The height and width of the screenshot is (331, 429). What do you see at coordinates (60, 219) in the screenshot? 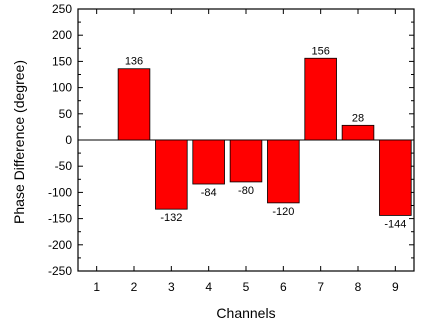
I see `y-tick-label: -150` at bounding box center [60, 219].